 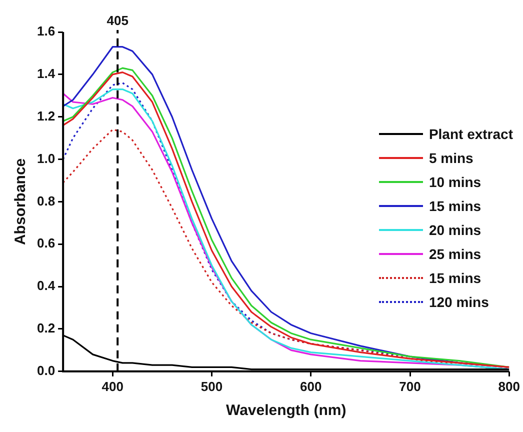 What do you see at coordinates (46, 158) in the screenshot?
I see `y-tick-label: 1.0` at bounding box center [46, 158].